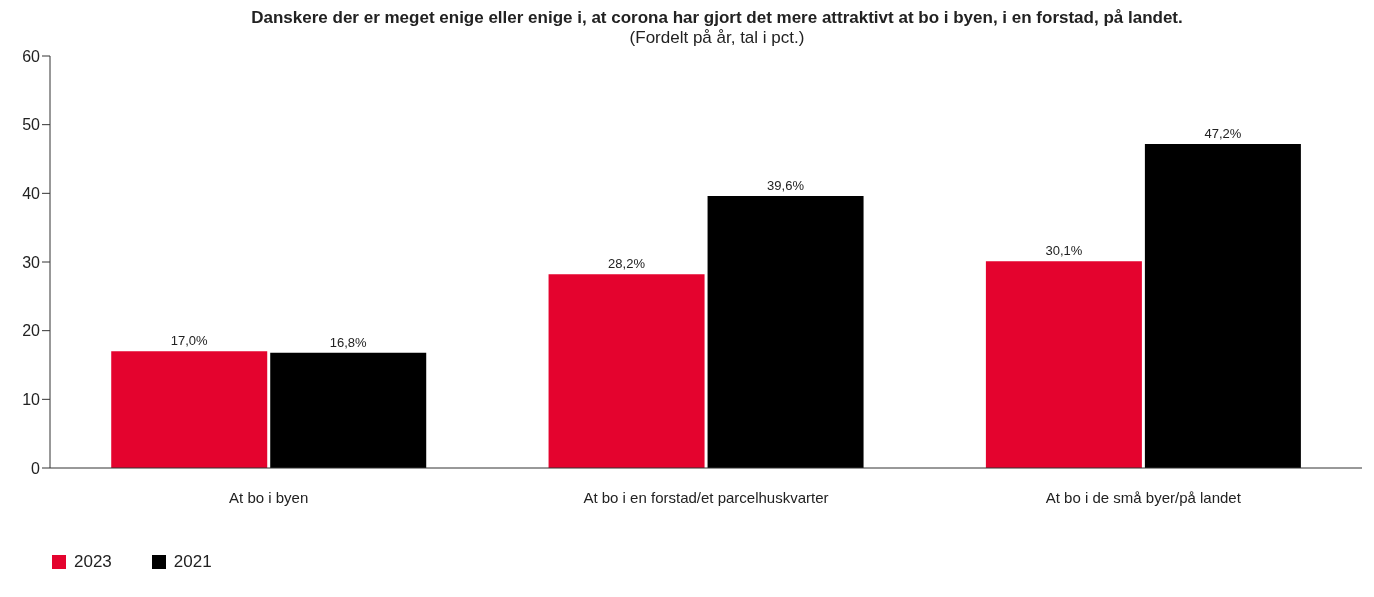  I want to click on y-tick-label: 30, so click(31, 262).